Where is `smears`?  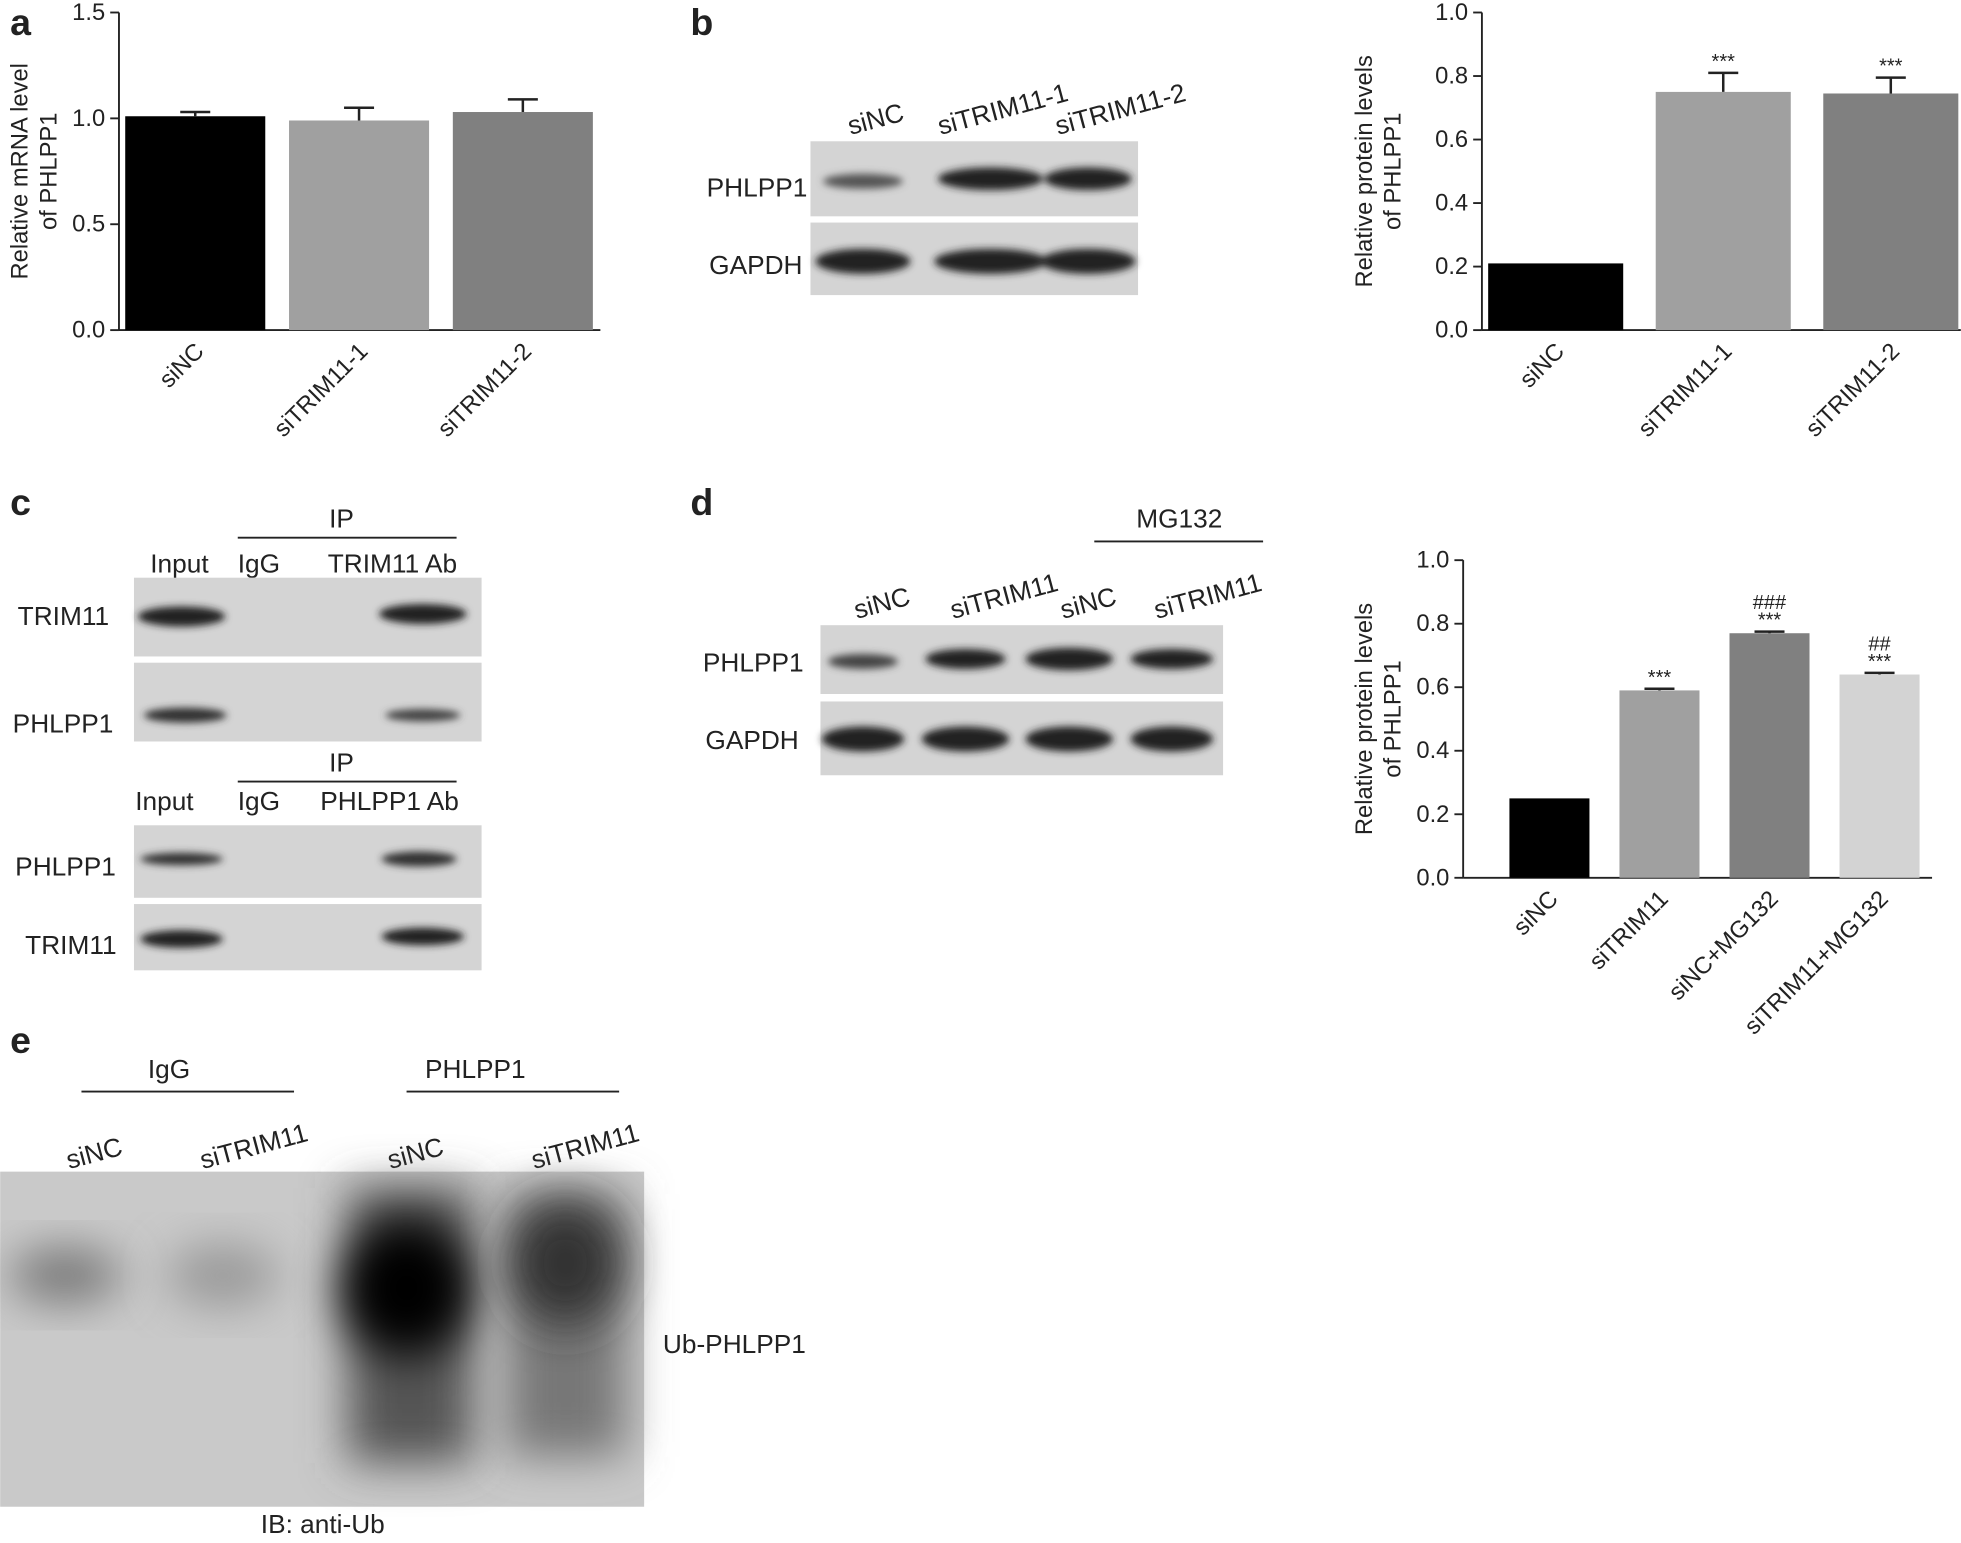 smears is located at coordinates (317, 1325).